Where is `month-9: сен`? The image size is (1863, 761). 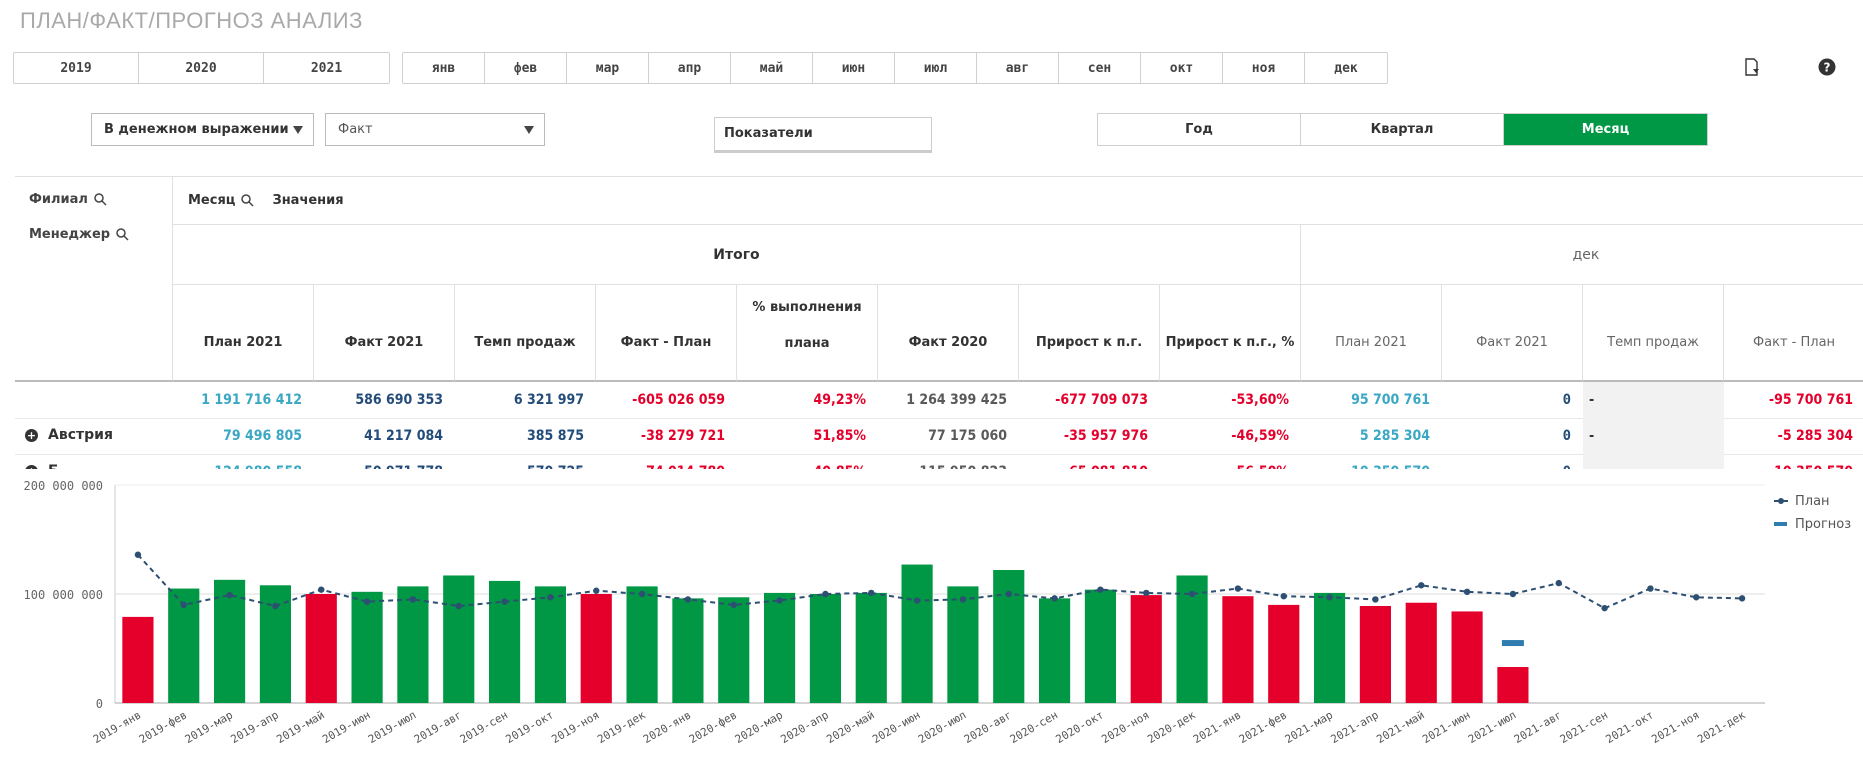
month-9: сен is located at coordinates (1100, 68).